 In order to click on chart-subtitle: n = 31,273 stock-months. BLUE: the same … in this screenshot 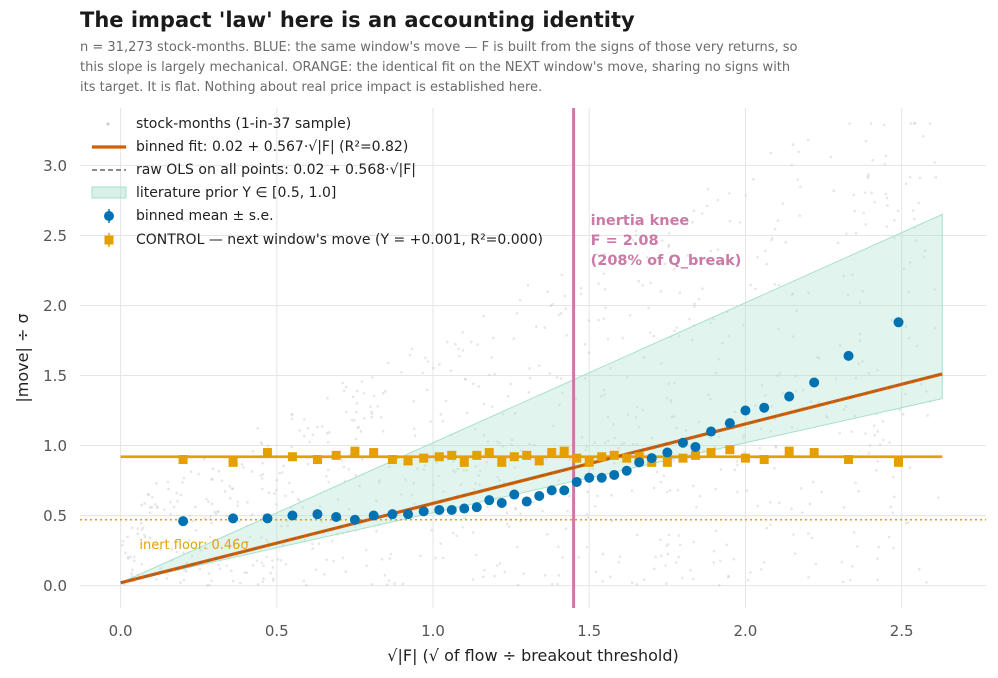, I will do `click(510, 68)`.